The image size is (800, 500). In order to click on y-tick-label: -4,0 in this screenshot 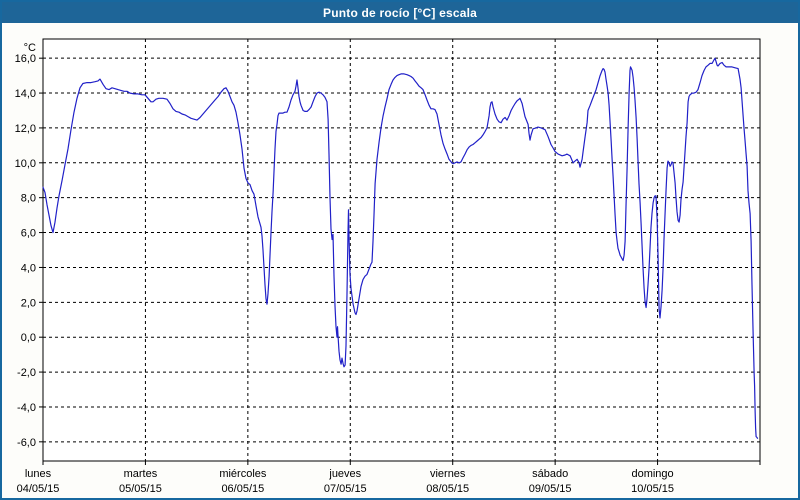, I will do `click(26, 408)`.